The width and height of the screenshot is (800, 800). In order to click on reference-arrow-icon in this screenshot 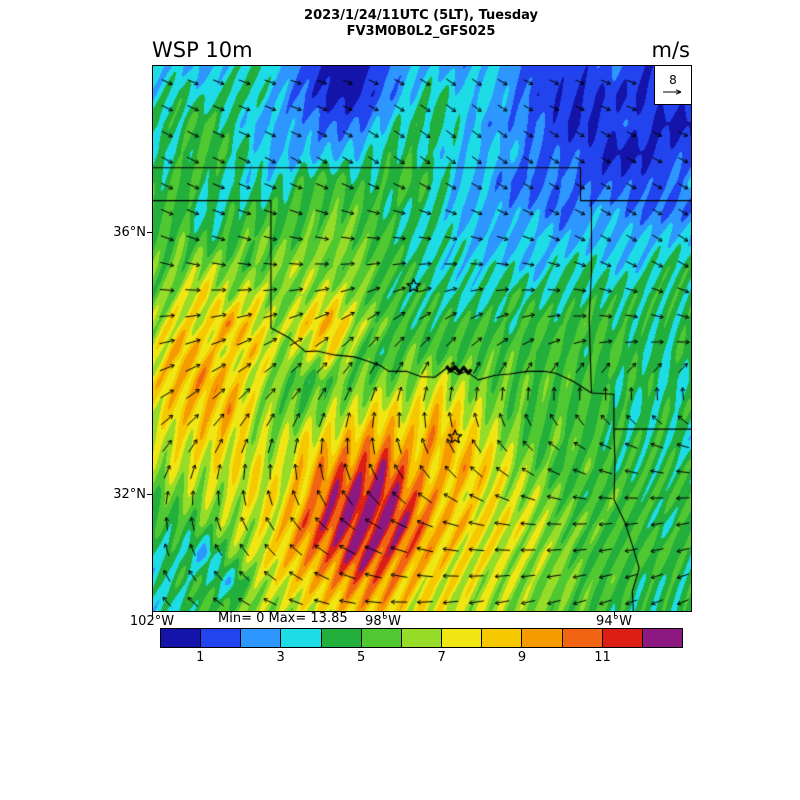, I will do `click(672, 92)`.